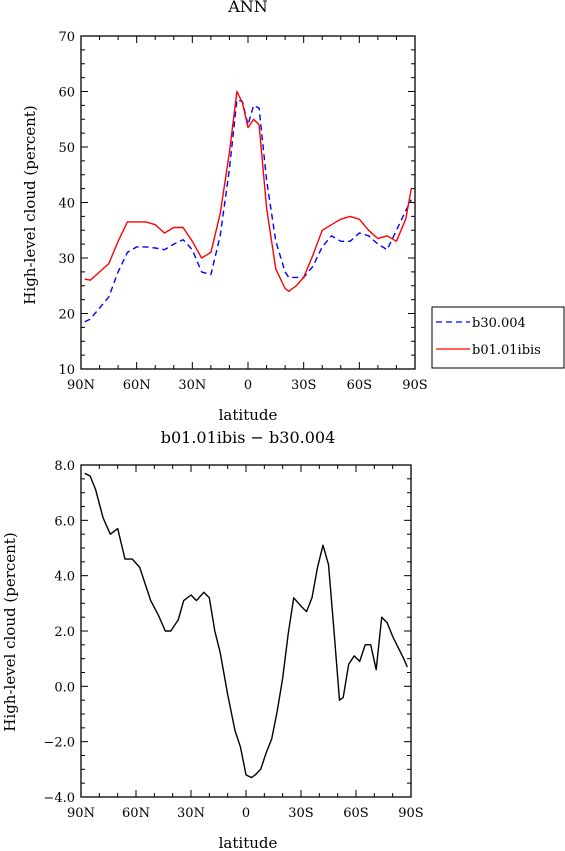  What do you see at coordinates (410, 813) in the screenshot?
I see `bottom-x-tick-label: 90S` at bounding box center [410, 813].